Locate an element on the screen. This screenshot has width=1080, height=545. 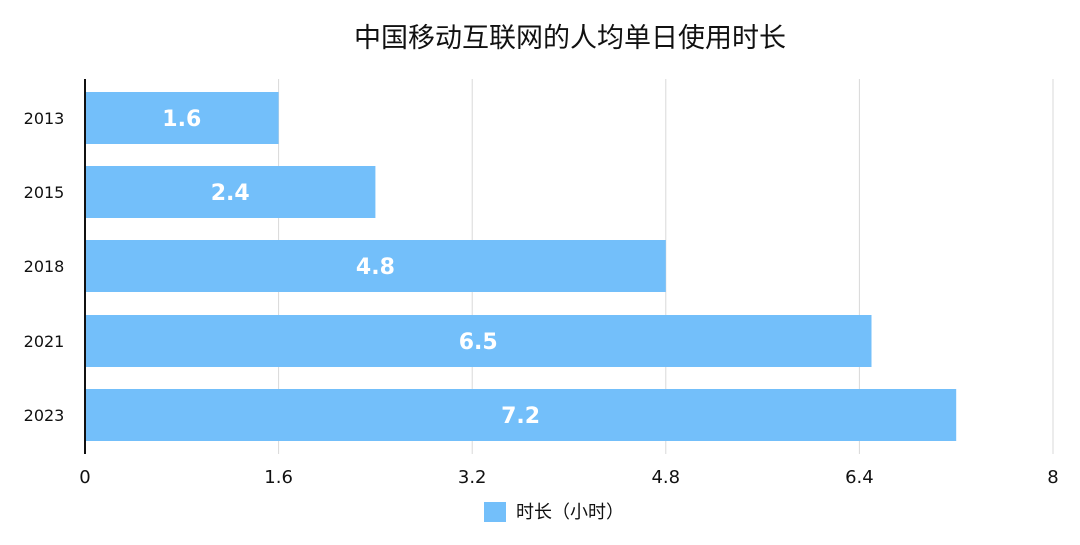
bar-2015 is located at coordinates (230, 192).